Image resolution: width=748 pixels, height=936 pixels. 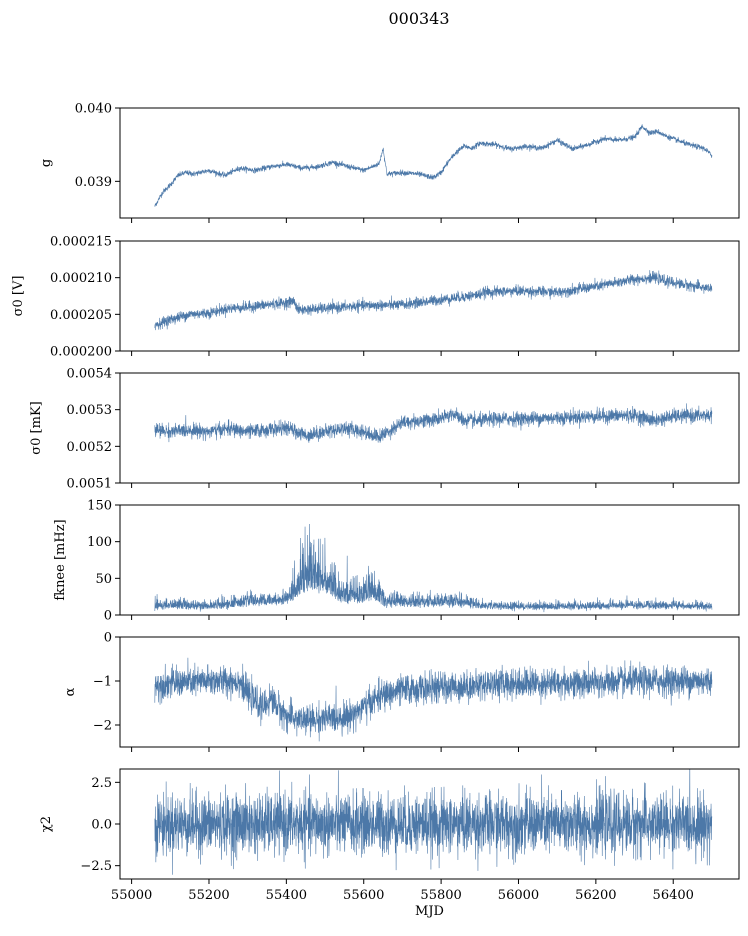 What do you see at coordinates (99, 506) in the screenshot?
I see `y-tick-label: 150` at bounding box center [99, 506].